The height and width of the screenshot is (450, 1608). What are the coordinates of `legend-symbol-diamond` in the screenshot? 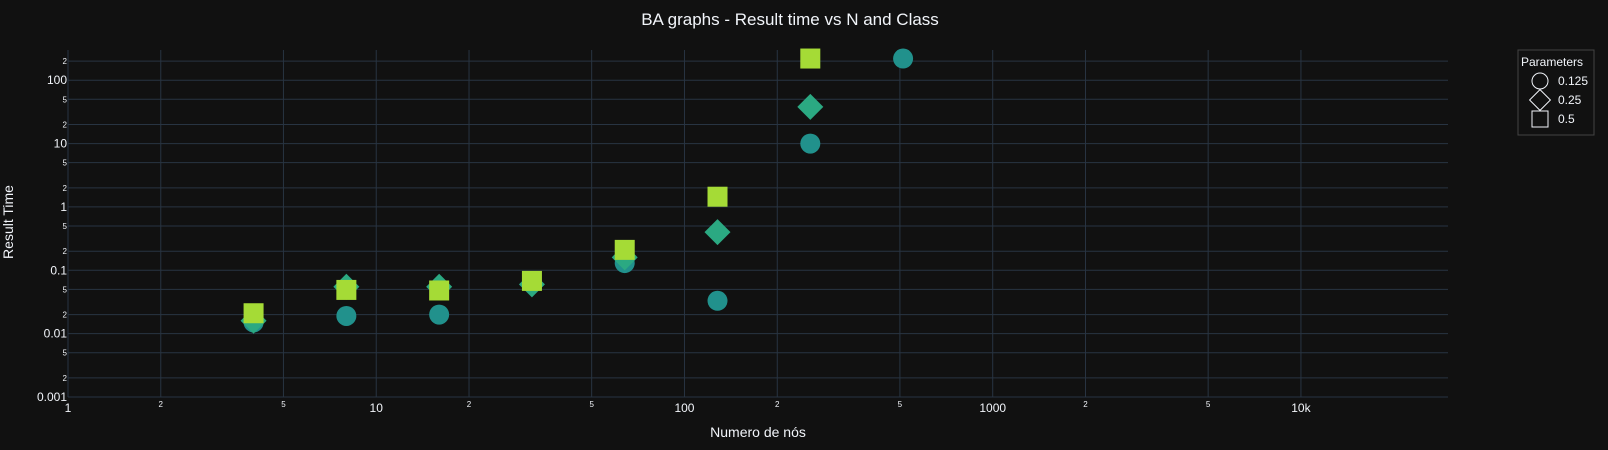 It's located at (1540, 100).